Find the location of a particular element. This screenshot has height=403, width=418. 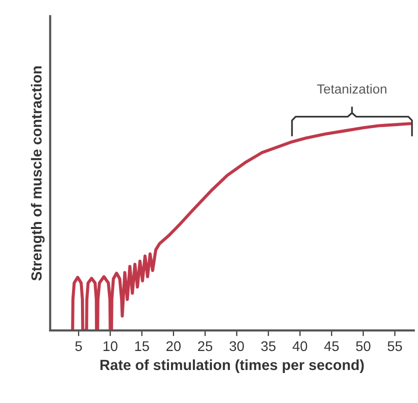

x-tick-label: 15 is located at coordinates (142, 346).